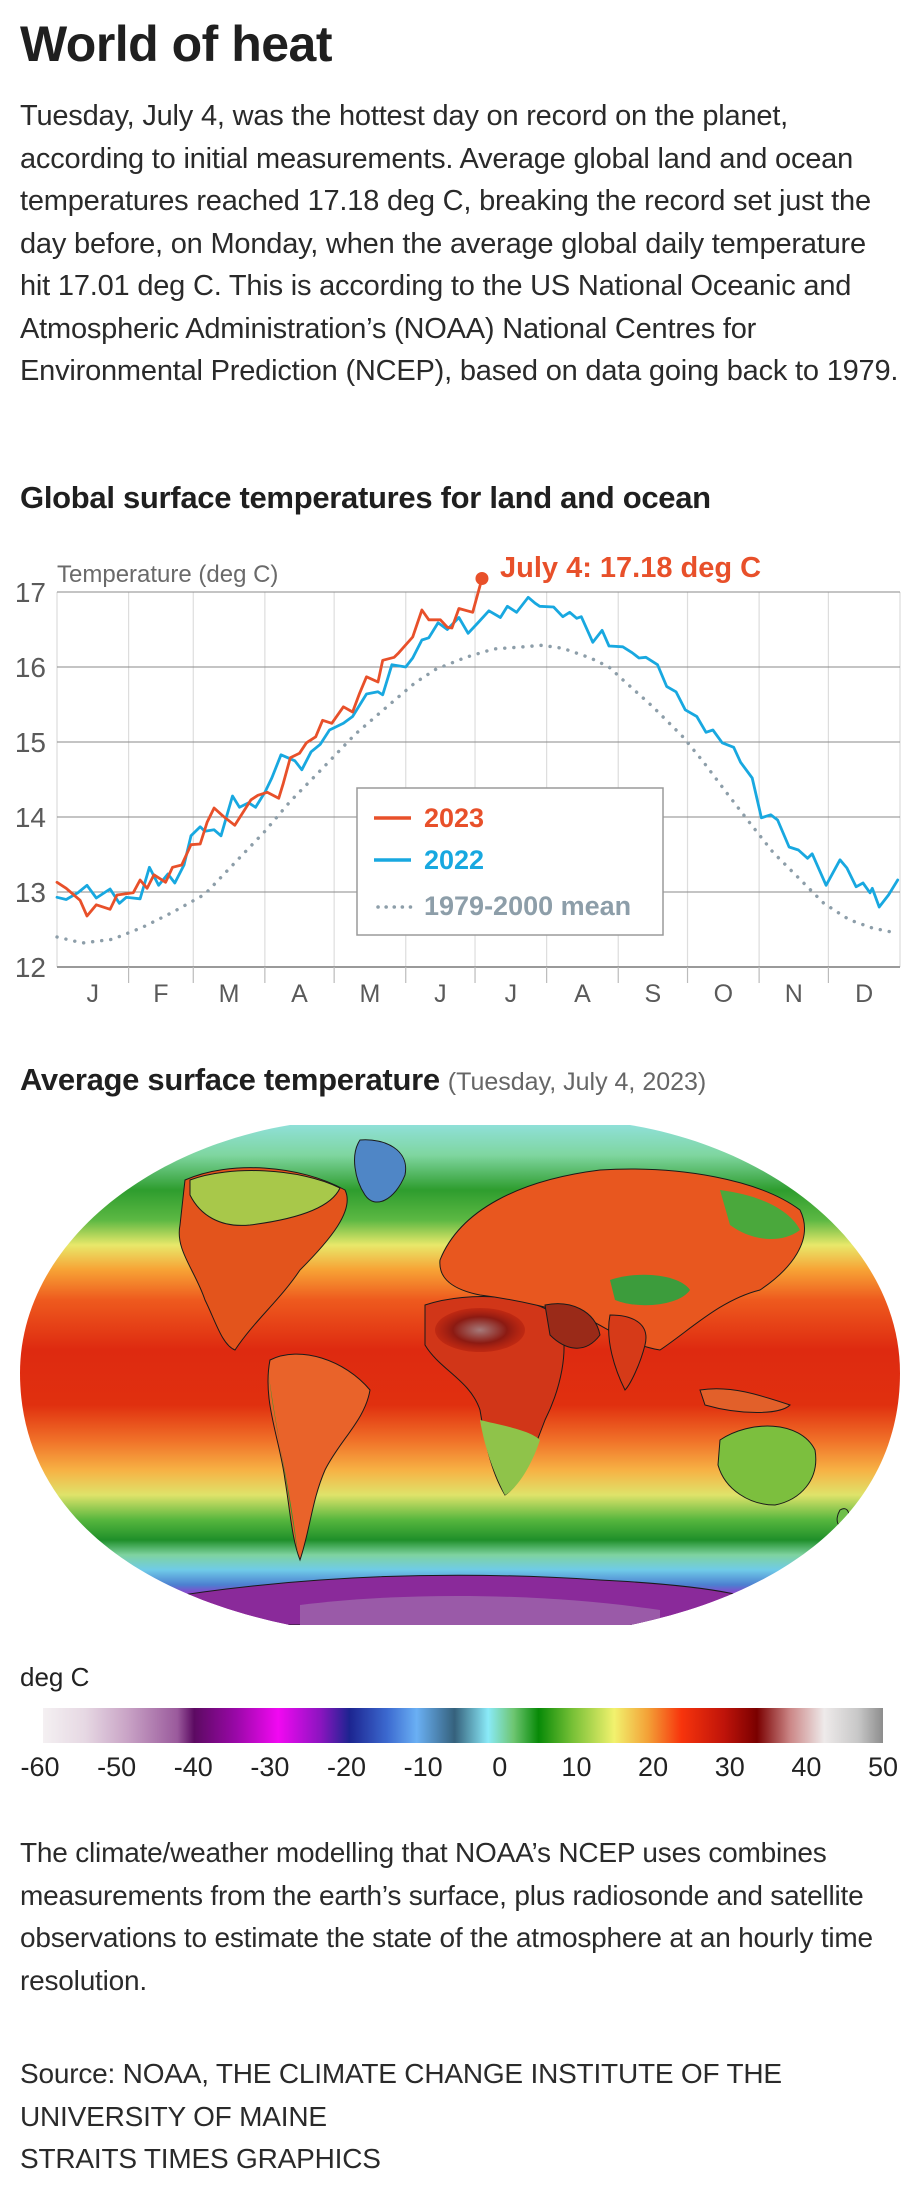  Describe the element at coordinates (723, 994) in the screenshot. I see `x-tick-label: O` at that location.